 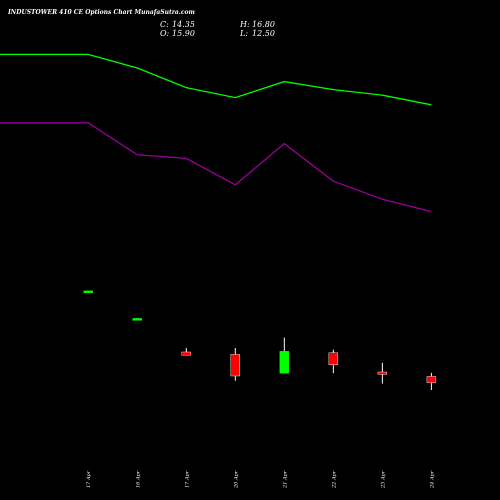 What do you see at coordinates (263, 33) in the screenshot?
I see `low-value: 12.50` at bounding box center [263, 33].